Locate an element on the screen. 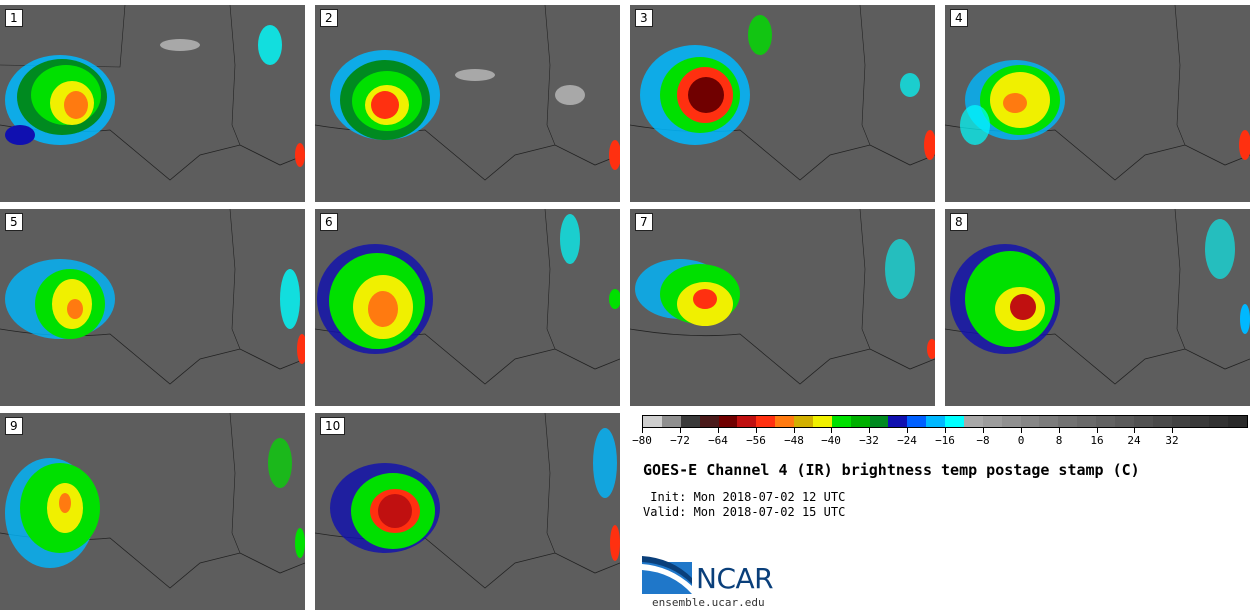  member-label: 5 is located at coordinates (14, 222).